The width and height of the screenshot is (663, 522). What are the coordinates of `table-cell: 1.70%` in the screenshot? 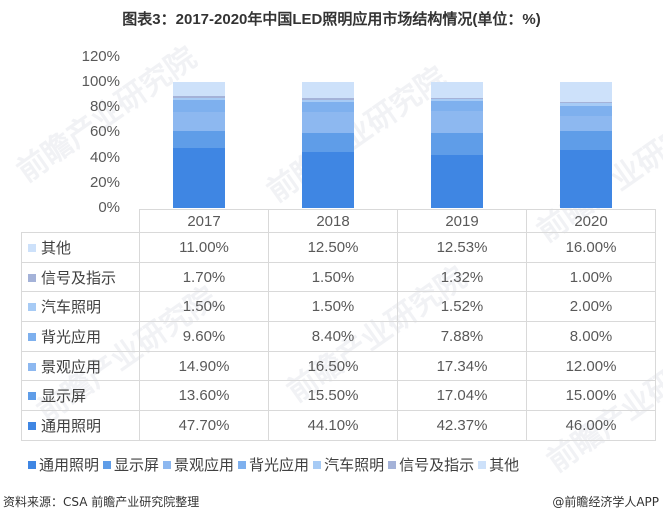 It's located at (204, 277).